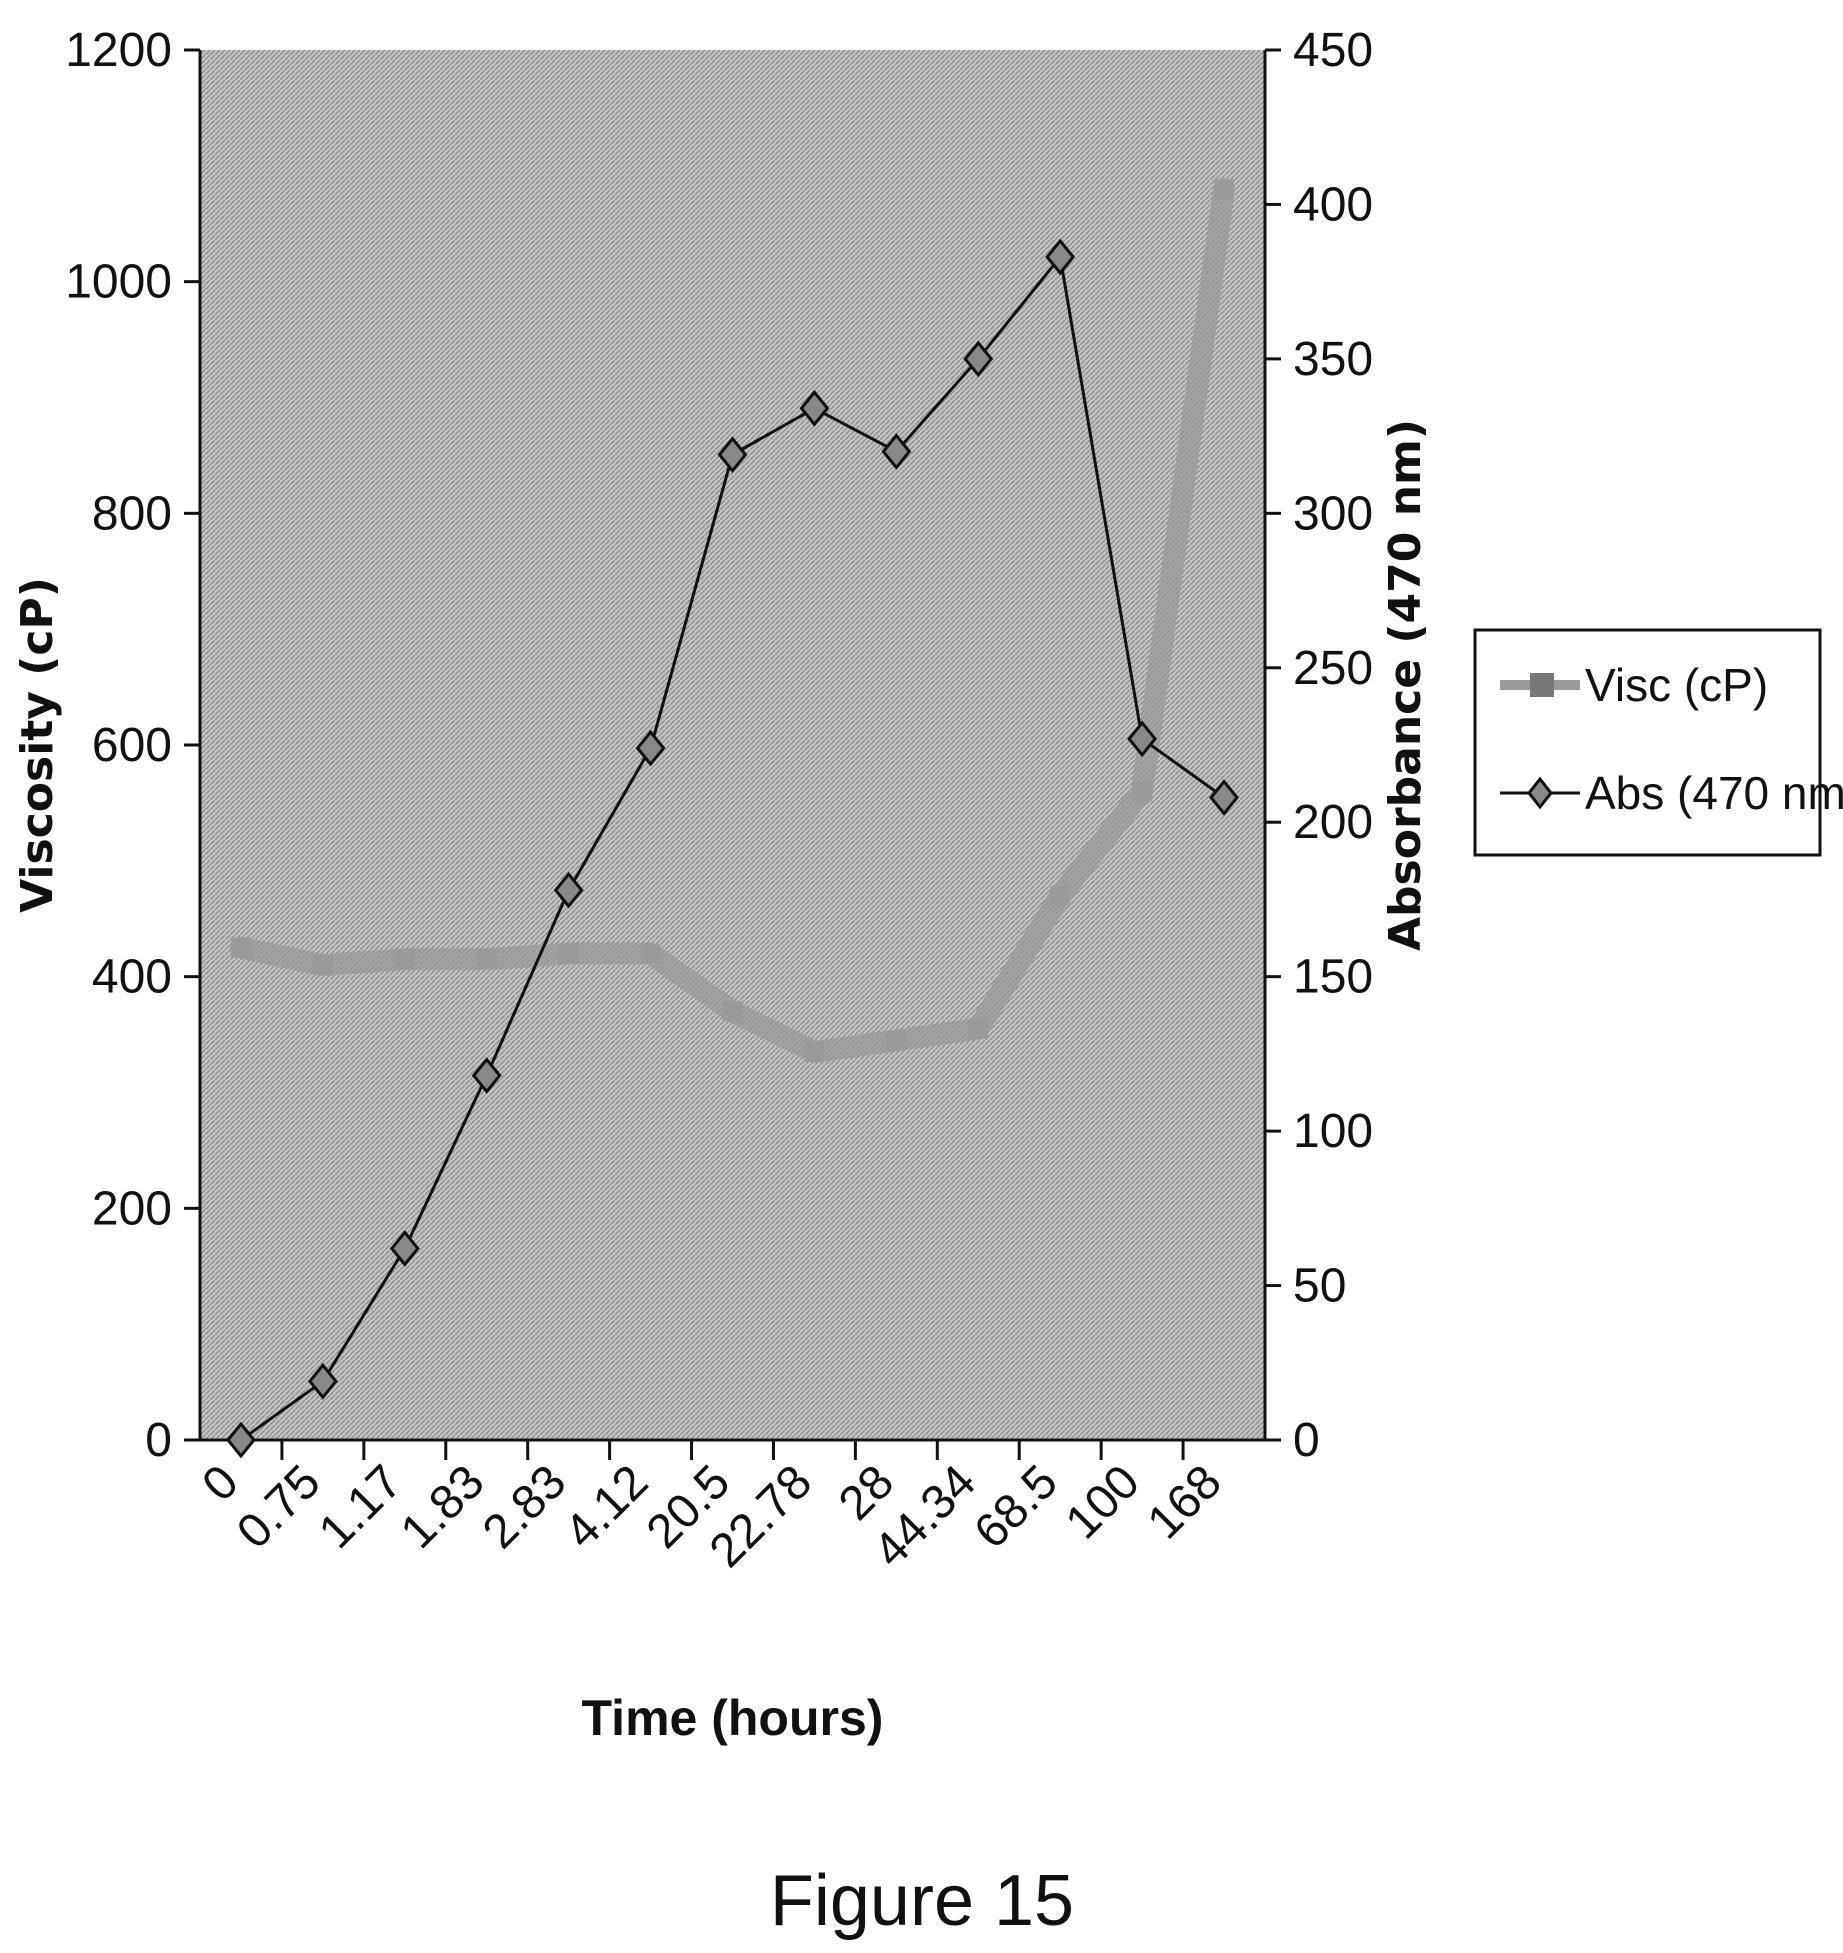  What do you see at coordinates (1333, 1131) in the screenshot?
I see `y-right-tick-label: 100` at bounding box center [1333, 1131].